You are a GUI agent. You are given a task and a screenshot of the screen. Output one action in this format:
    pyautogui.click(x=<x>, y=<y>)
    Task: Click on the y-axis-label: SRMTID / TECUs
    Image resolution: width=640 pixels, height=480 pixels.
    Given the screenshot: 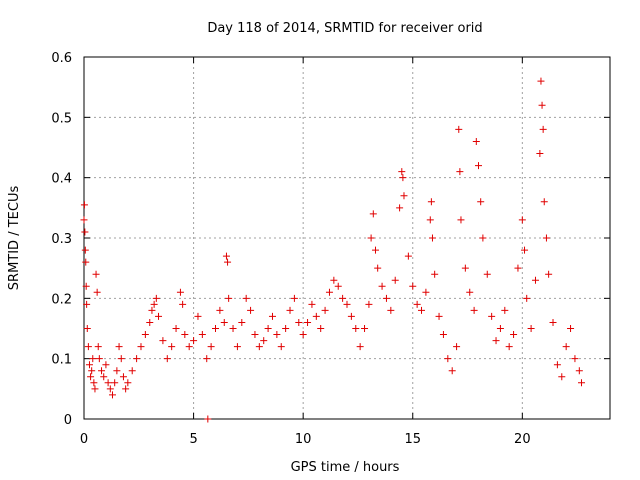 What is the action you would take?
    pyautogui.click(x=14, y=238)
    